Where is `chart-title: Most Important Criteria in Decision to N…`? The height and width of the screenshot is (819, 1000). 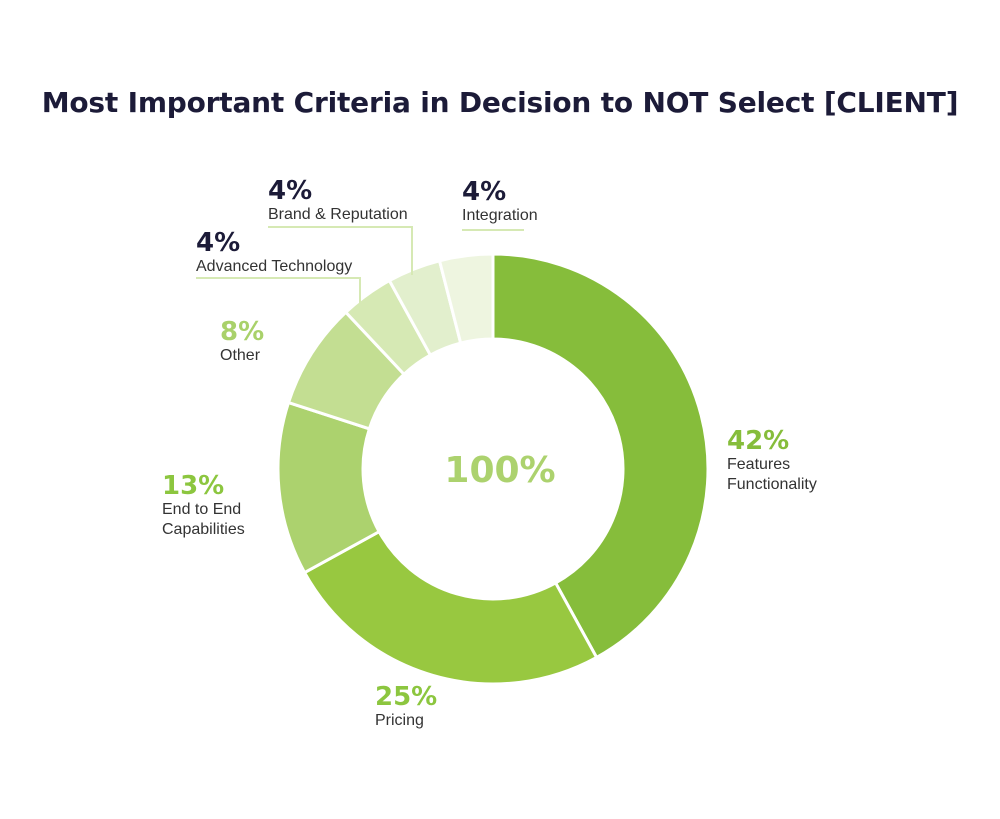 chart-title: Most Important Criteria in Decision to N… is located at coordinates (500, 102).